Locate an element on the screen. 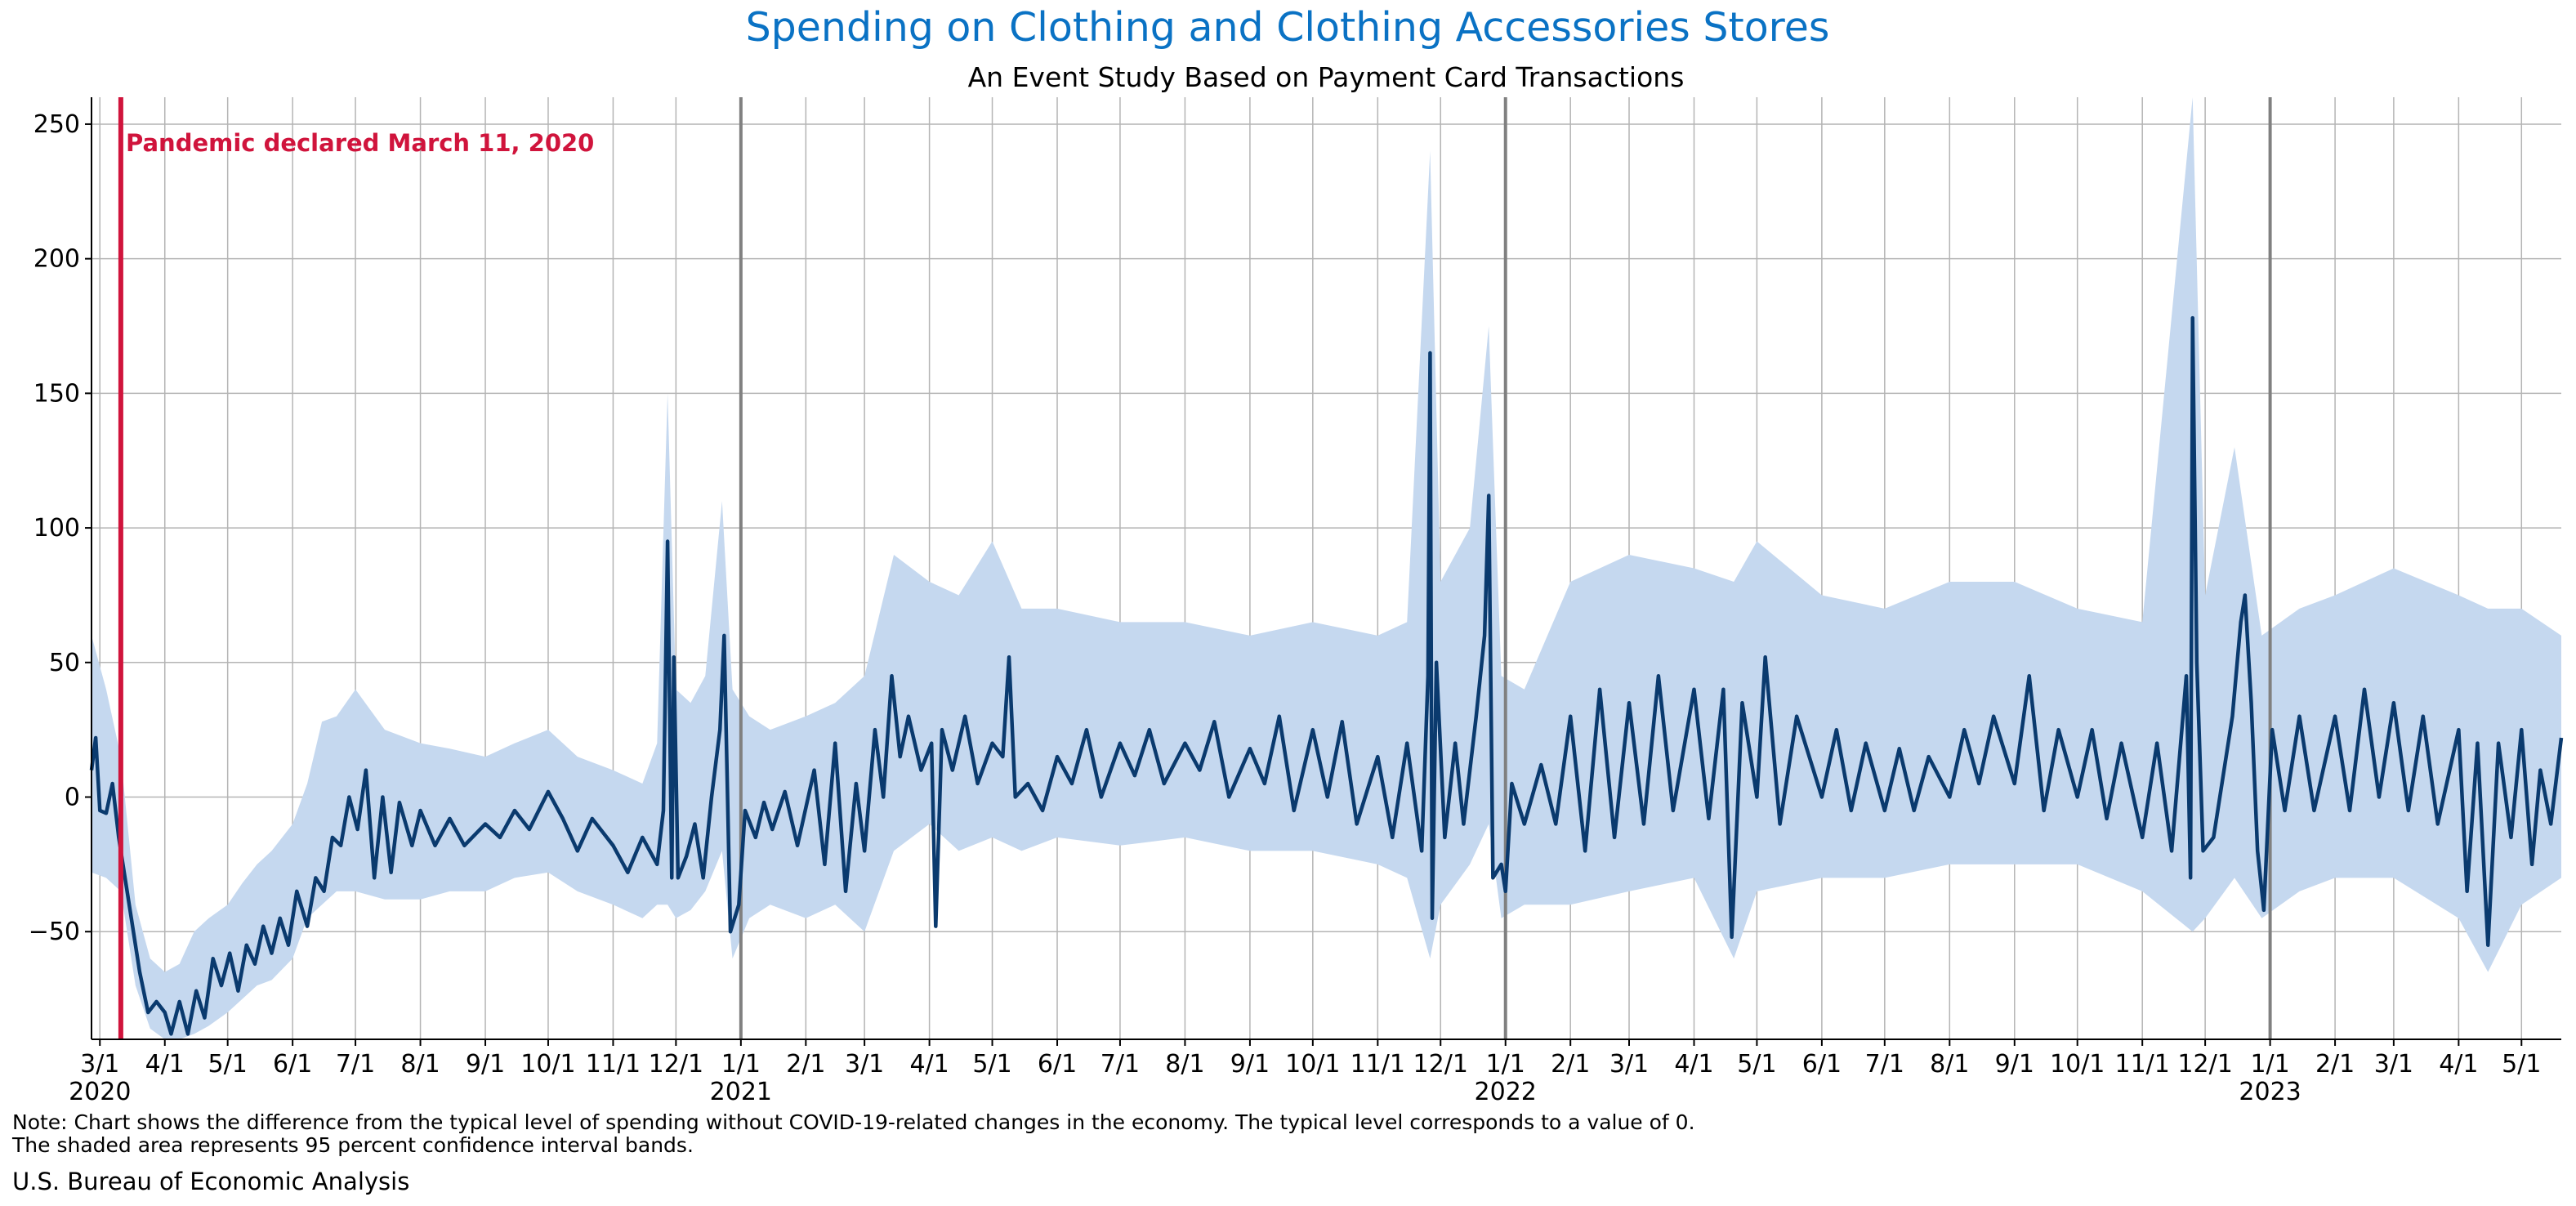  y-tick-label: 200 is located at coordinates (57, 259).